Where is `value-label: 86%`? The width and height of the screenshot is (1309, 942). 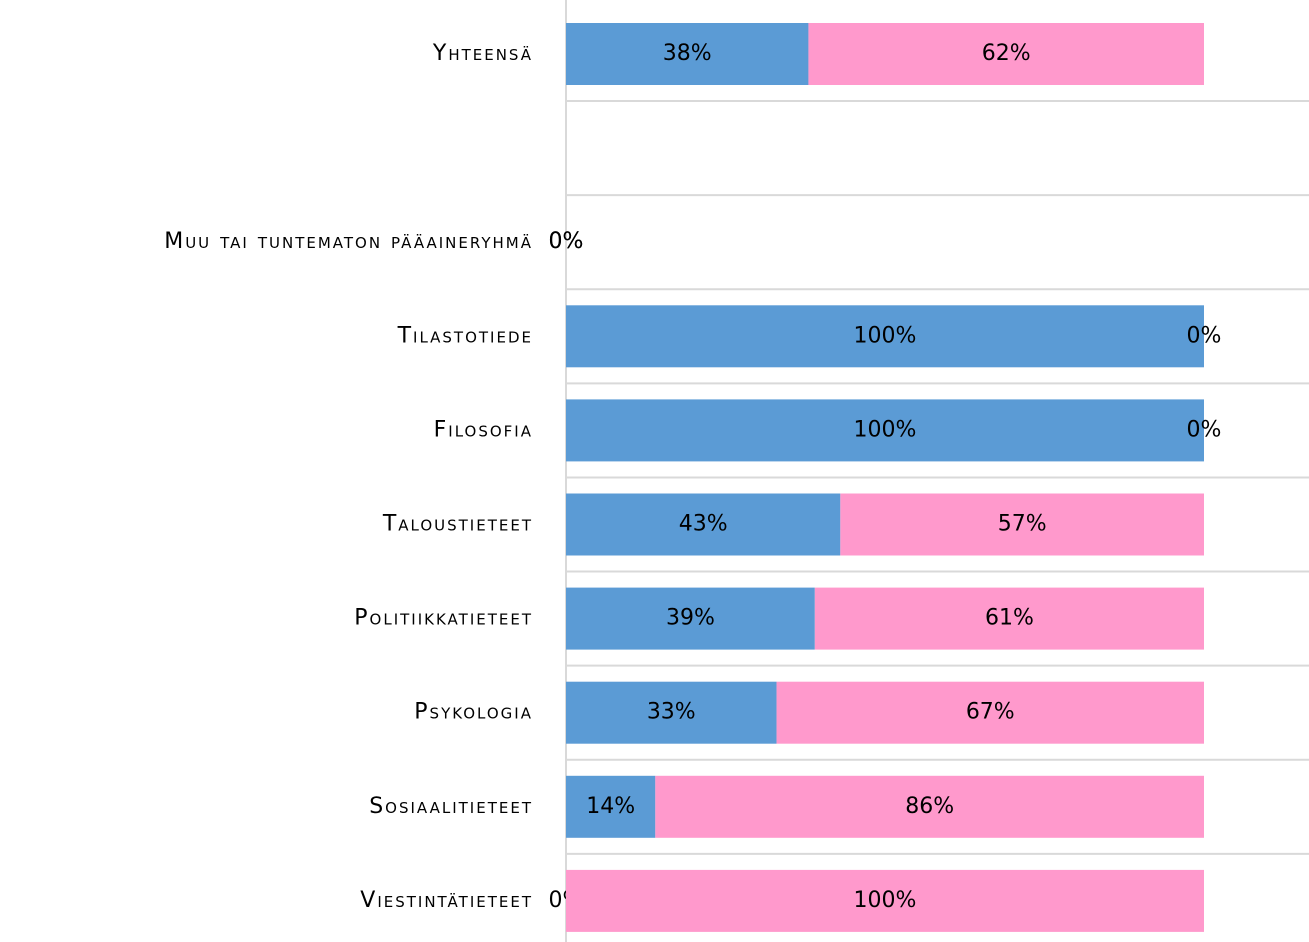 value-label: 86% is located at coordinates (929, 806).